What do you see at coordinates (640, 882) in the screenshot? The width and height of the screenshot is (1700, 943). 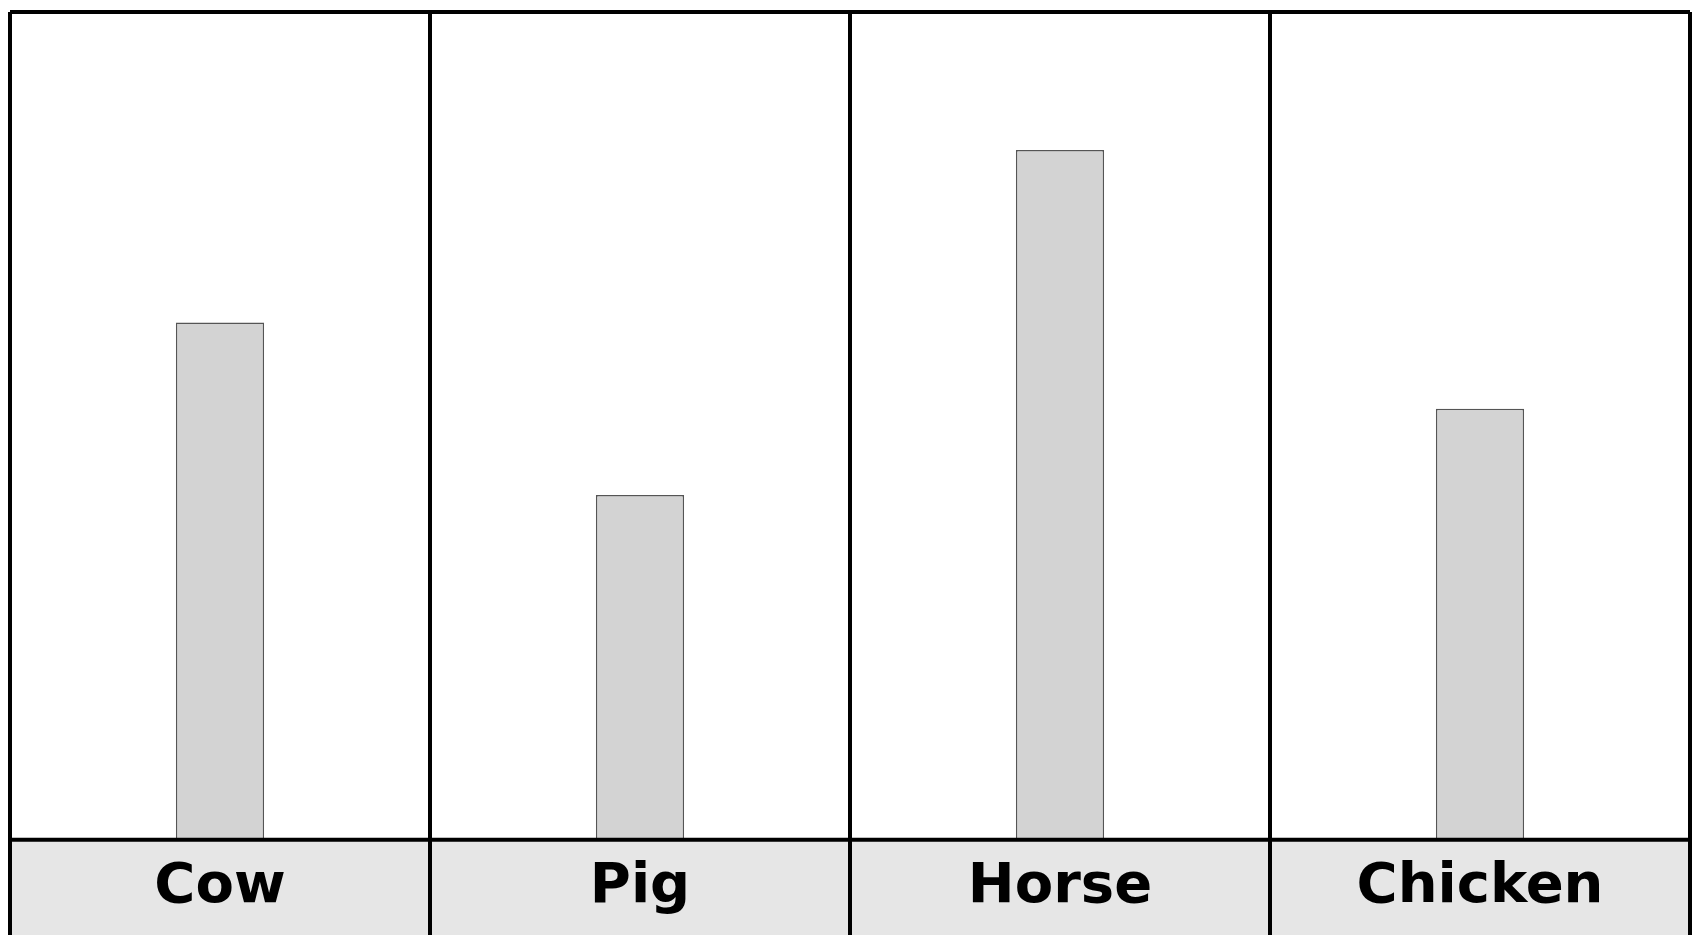 I see `x-tick-label: Pig` at bounding box center [640, 882].